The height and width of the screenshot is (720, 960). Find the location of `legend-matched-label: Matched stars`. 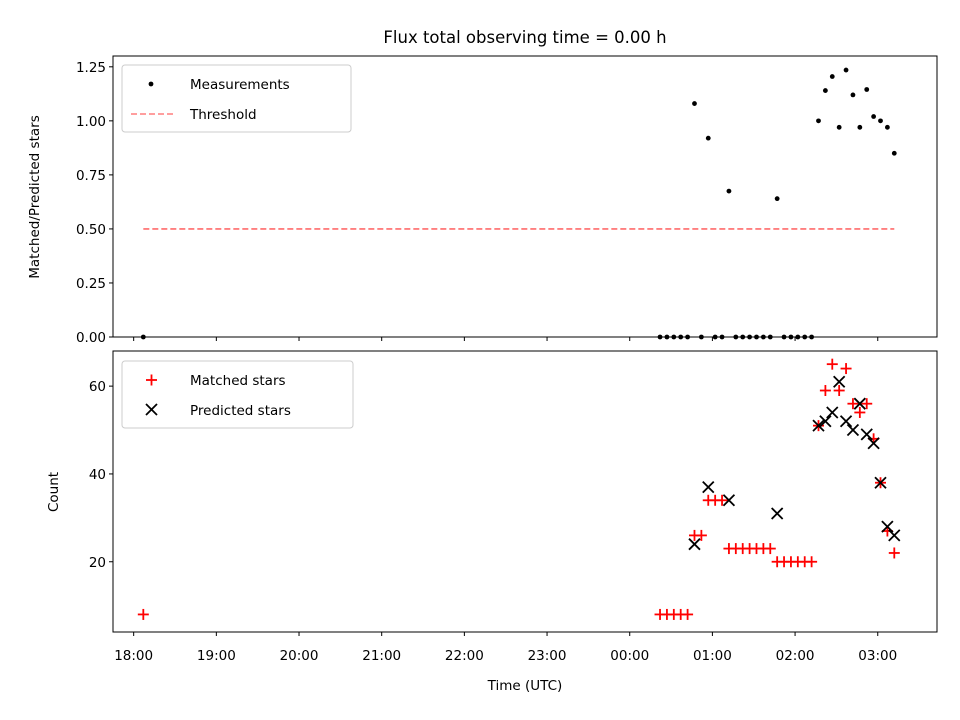

legend-matched-label: Matched stars is located at coordinates (238, 381).